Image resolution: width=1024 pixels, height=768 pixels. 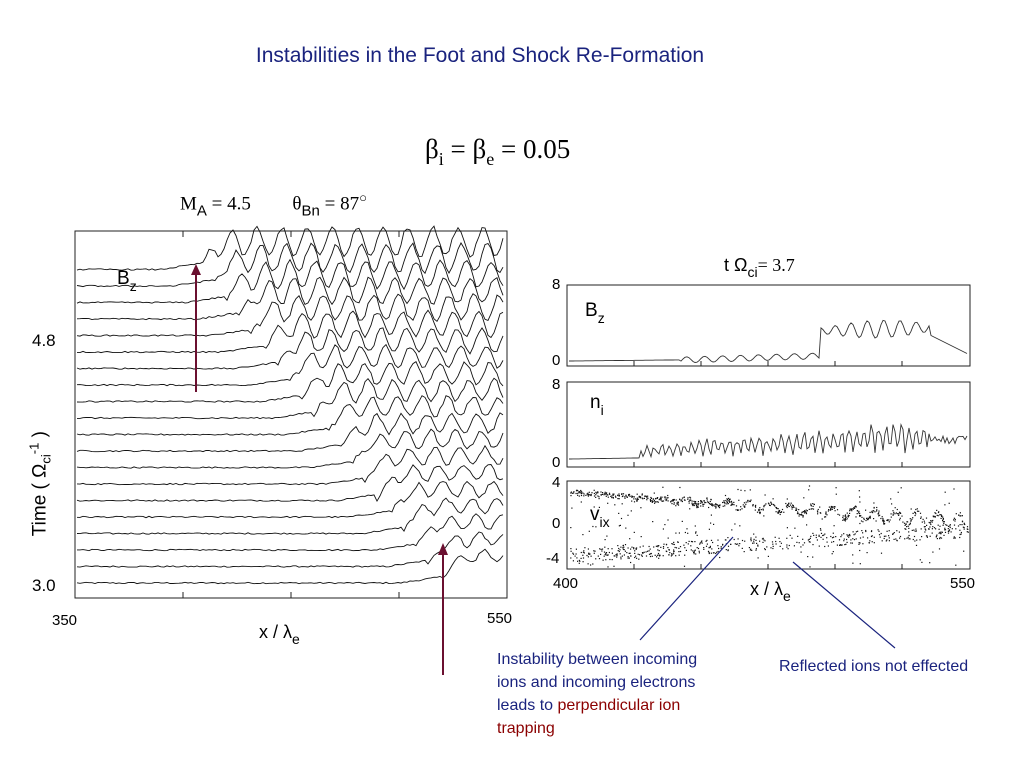 I want to click on right-bz-label: Bz, so click(x=595, y=313).